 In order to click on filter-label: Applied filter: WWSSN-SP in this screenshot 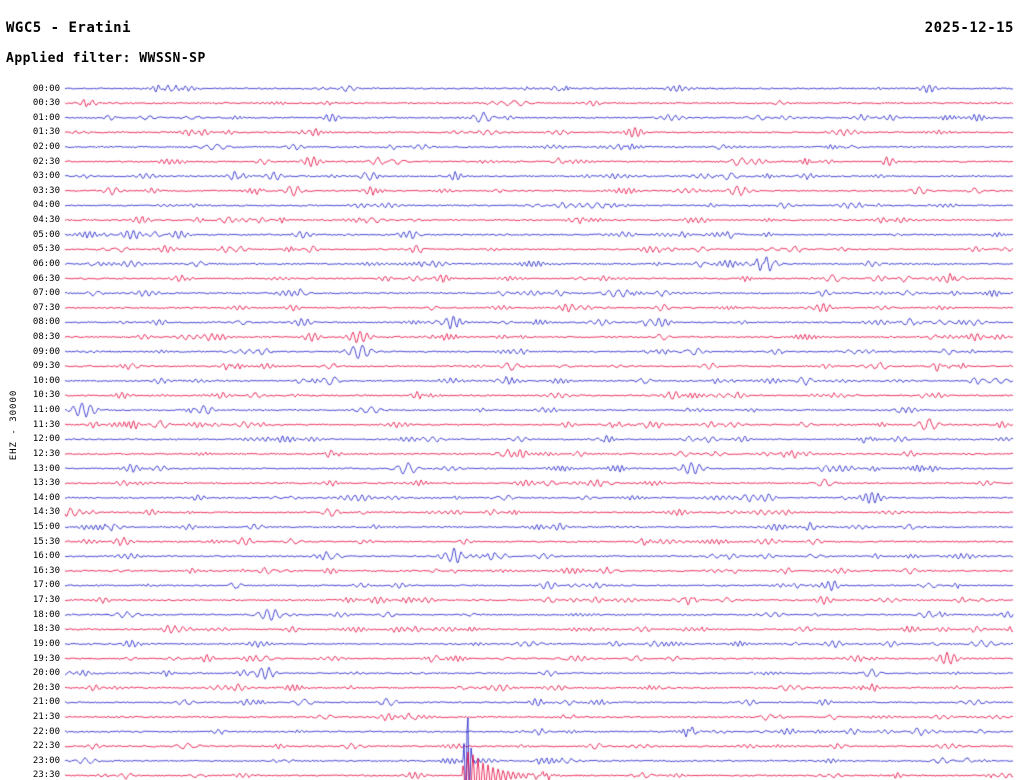, I will do `click(106, 58)`.